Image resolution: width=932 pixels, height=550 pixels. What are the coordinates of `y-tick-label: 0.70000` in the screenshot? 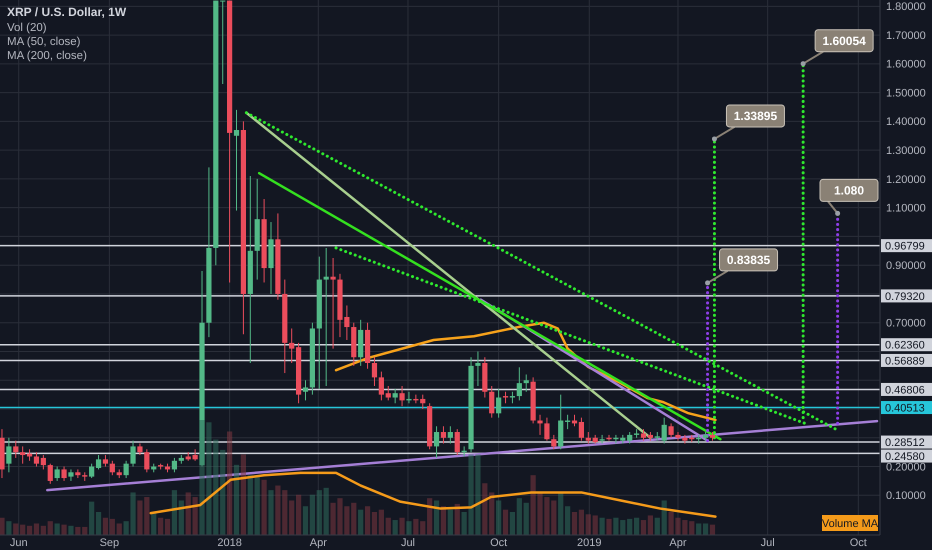 It's located at (906, 324).